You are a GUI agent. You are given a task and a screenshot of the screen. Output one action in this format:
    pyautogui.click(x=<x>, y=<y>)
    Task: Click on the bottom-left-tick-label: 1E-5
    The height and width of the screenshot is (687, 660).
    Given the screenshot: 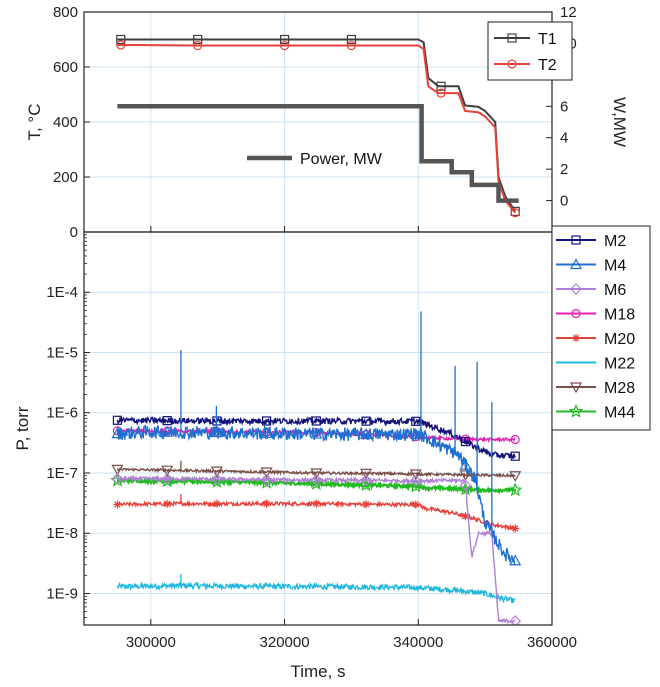 What is the action you would take?
    pyautogui.click(x=62, y=352)
    